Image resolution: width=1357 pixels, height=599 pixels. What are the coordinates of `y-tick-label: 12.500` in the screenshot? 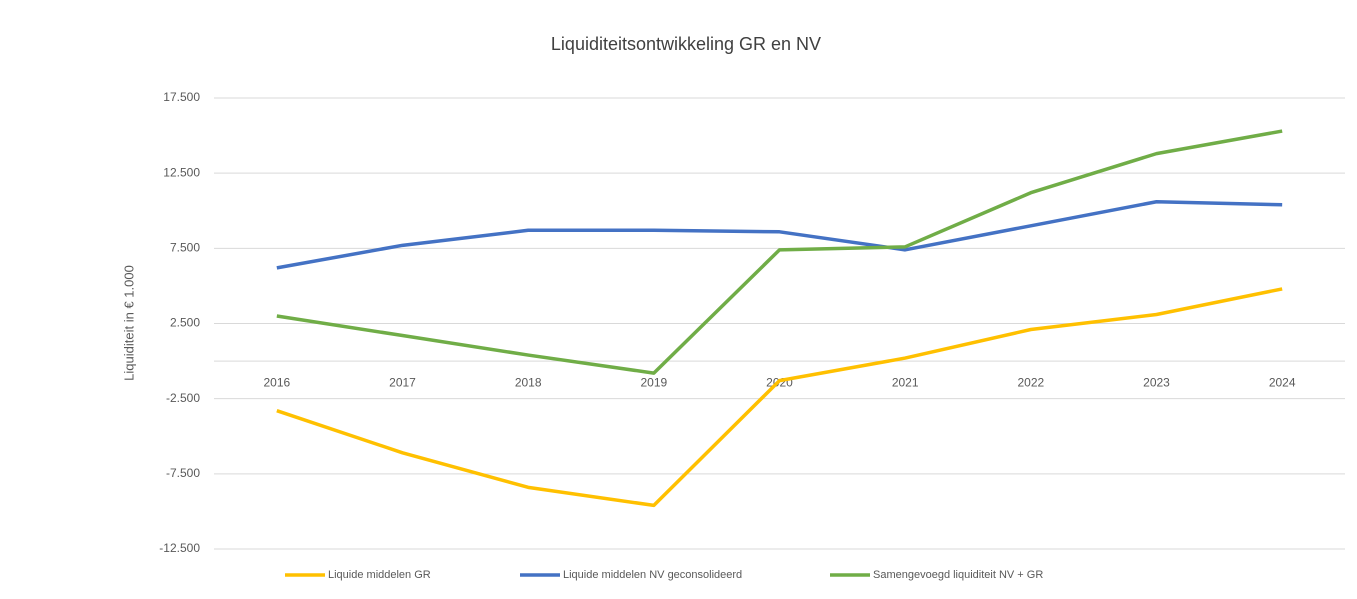 It's located at (181, 172).